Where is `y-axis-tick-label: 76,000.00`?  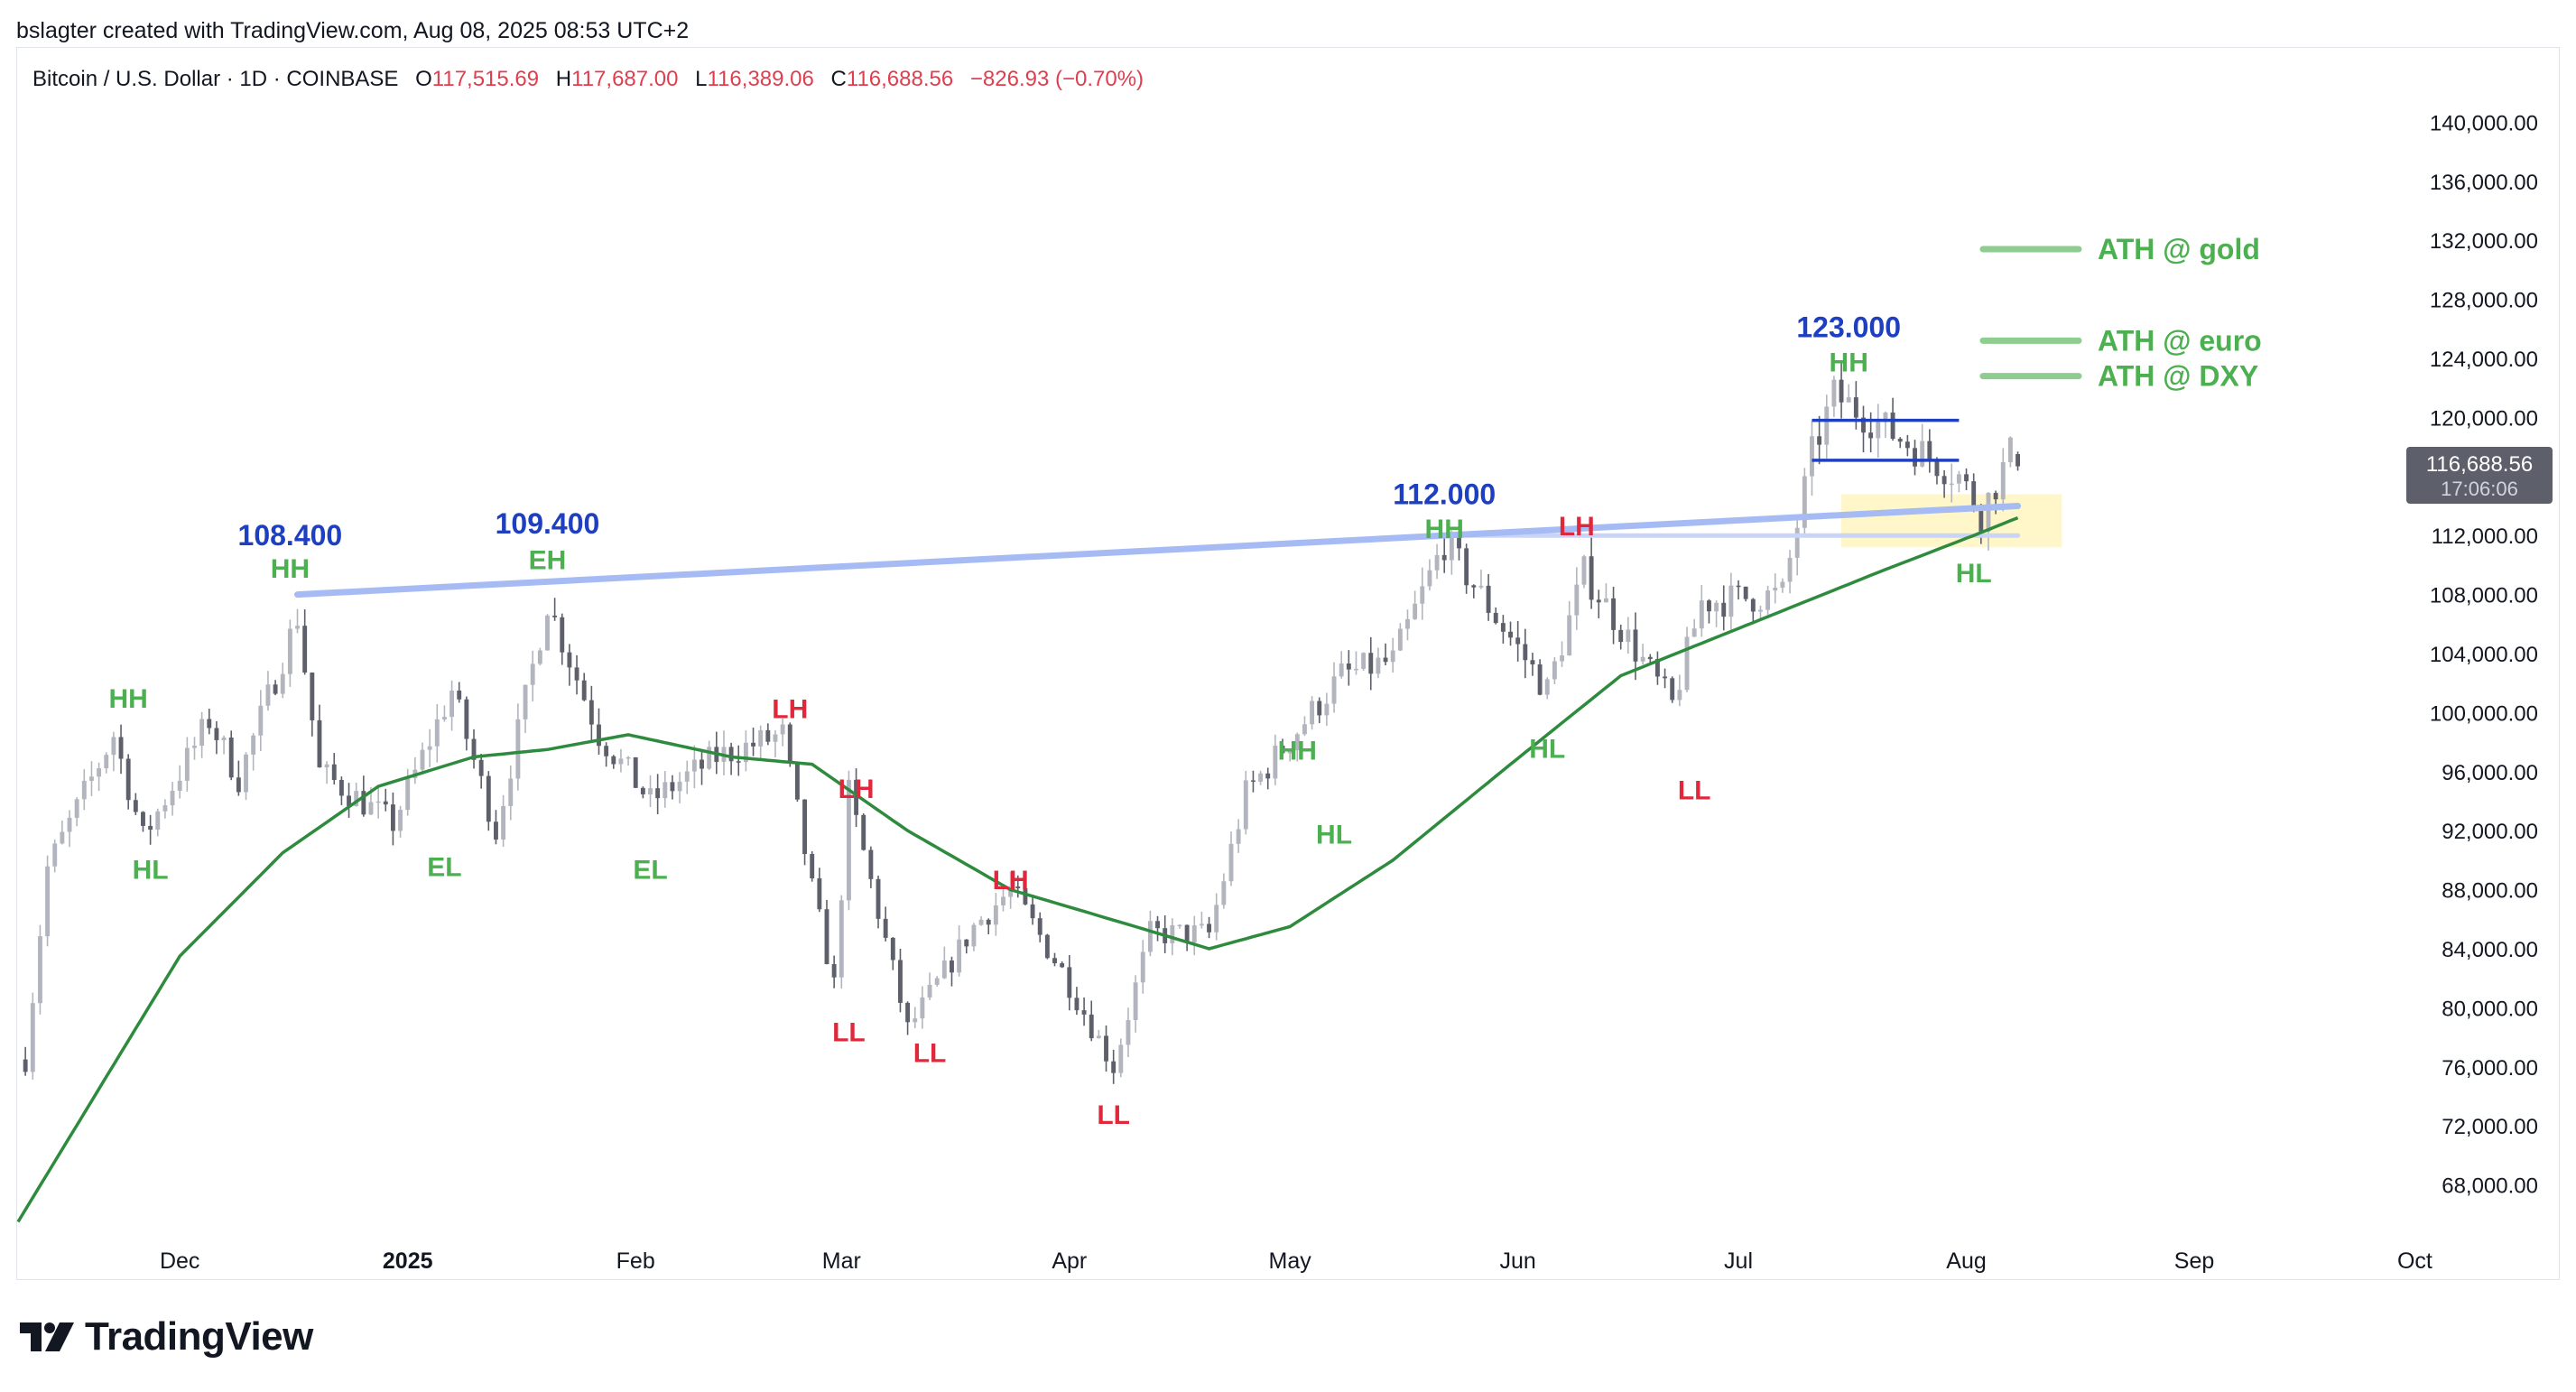 y-axis-tick-label: 76,000.00 is located at coordinates (2490, 1069).